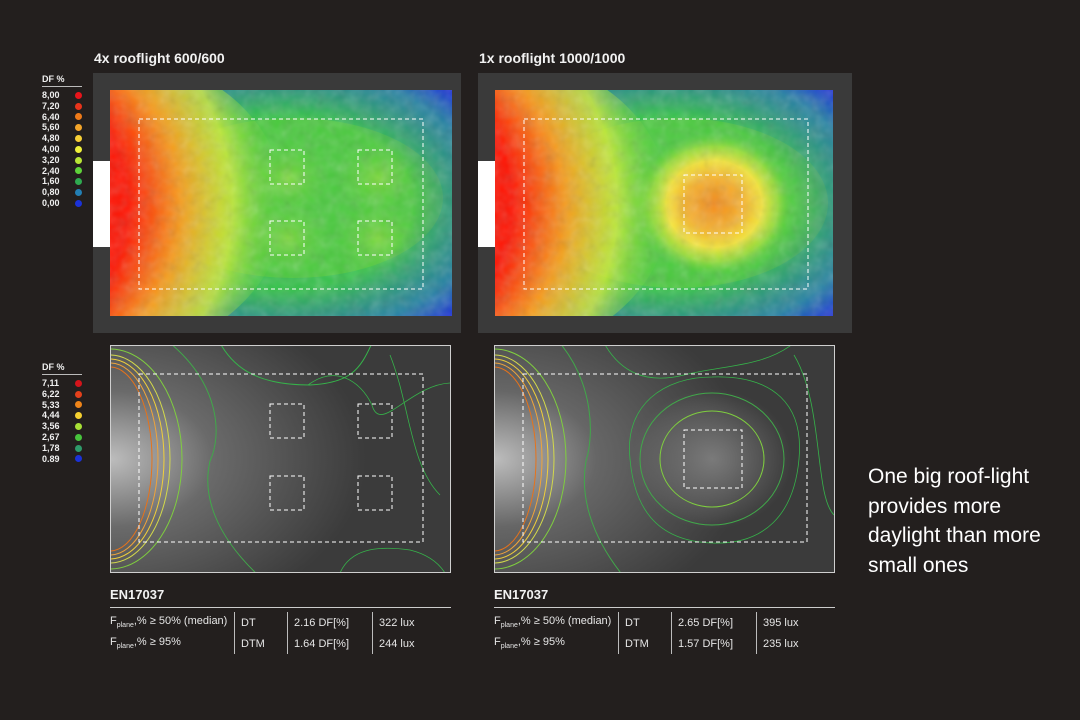 The height and width of the screenshot is (720, 1080). Describe the element at coordinates (62, 181) in the screenshot. I see `legend-entry: 1,60` at that location.